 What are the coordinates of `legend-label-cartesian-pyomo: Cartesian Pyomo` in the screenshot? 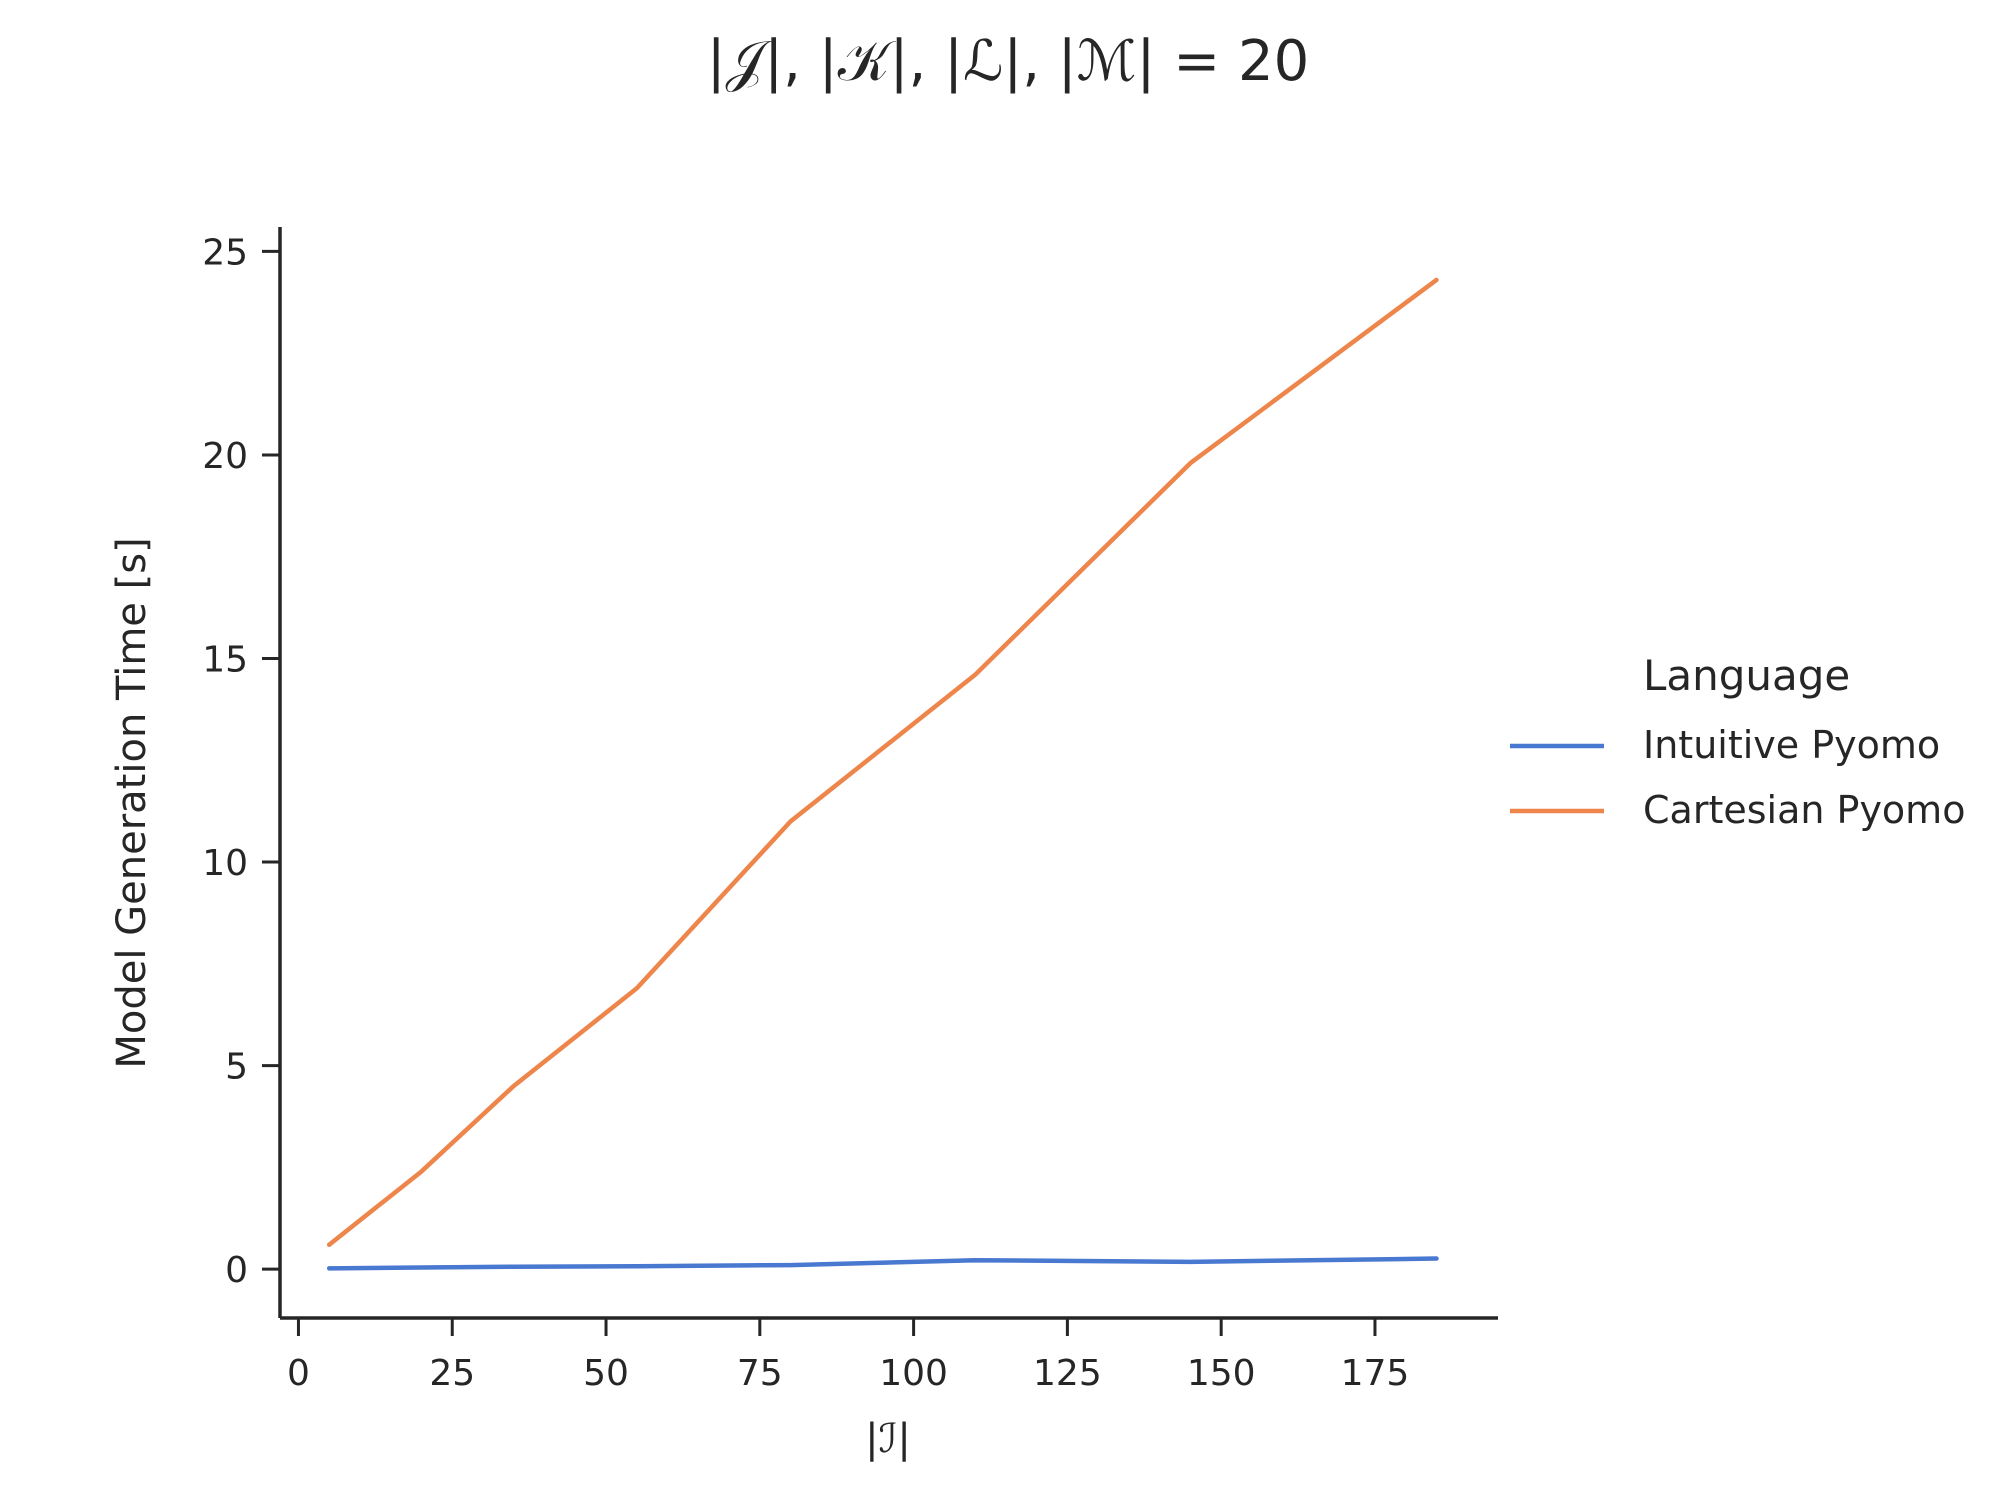 It's located at (1804, 810).